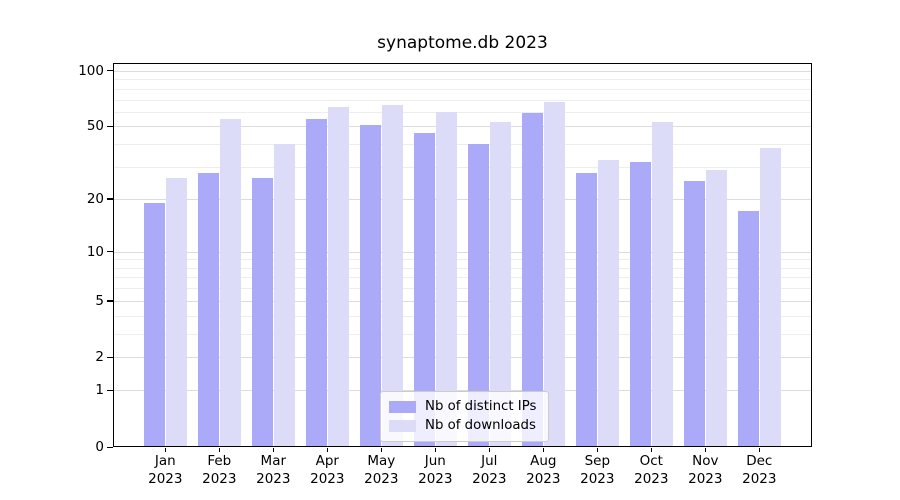  I want to click on legend-label-distinct-ips: Nb of distinct IPs, so click(481, 406).